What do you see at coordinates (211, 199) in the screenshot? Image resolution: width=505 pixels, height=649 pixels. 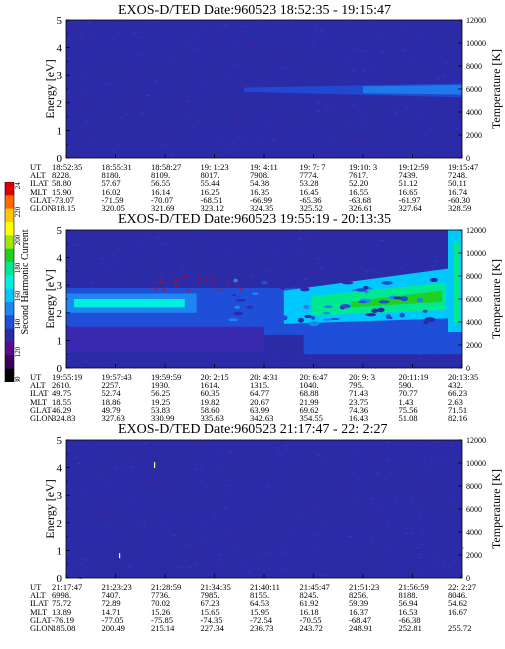 I see `ephemeris-cell: -68.51` at bounding box center [211, 199].